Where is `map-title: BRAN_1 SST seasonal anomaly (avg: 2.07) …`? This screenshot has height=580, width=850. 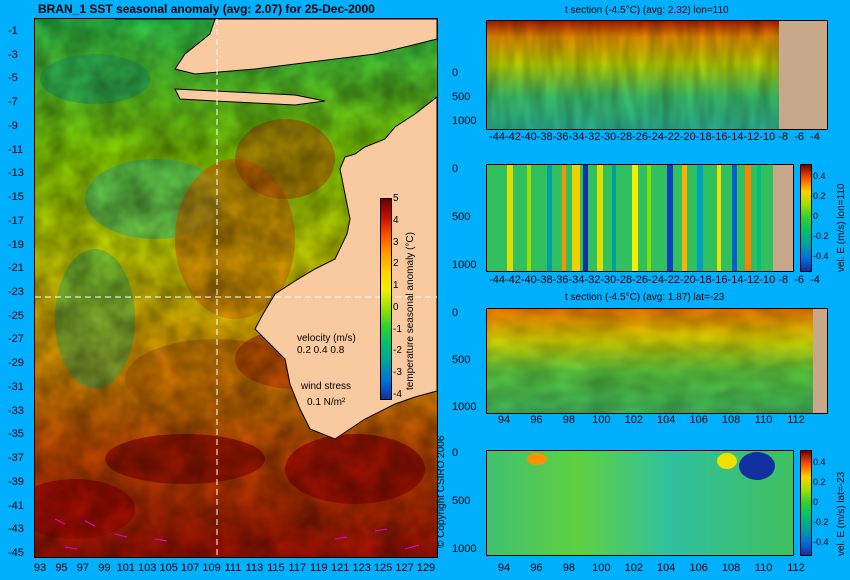 map-title: BRAN_1 SST seasonal anomaly (avg: 2.07) … is located at coordinates (206, 9).